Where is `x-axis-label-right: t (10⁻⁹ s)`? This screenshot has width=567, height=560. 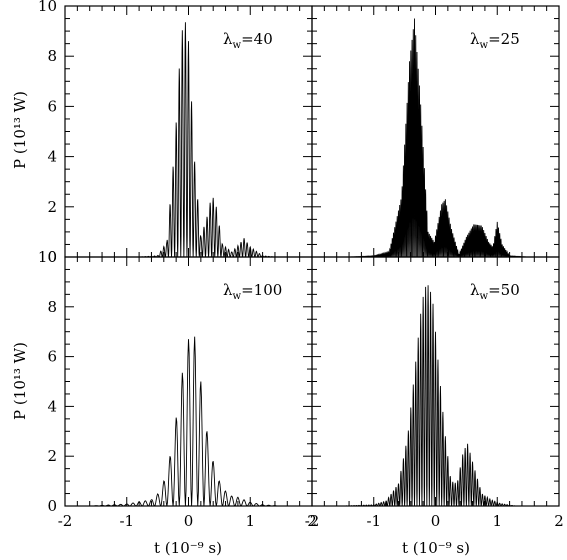
x-axis-label-right: t (10⁻⁹ s) is located at coordinates (436, 548).